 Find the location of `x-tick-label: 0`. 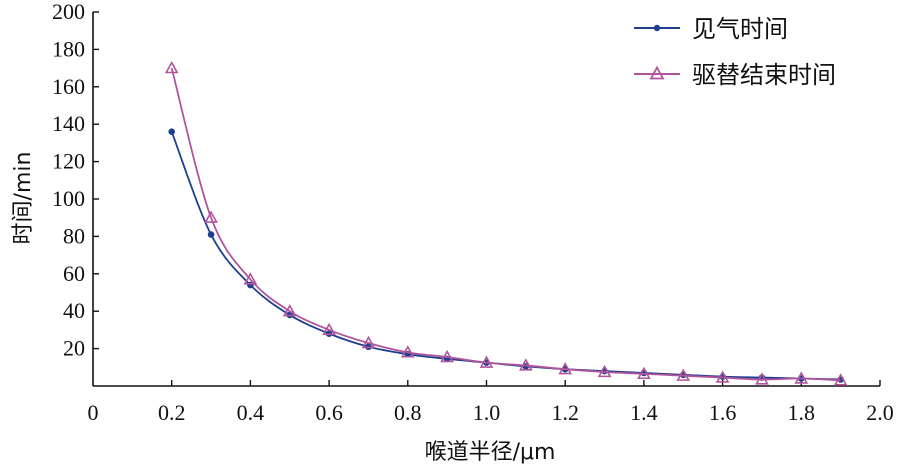

x-tick-label: 0 is located at coordinates (93, 412).